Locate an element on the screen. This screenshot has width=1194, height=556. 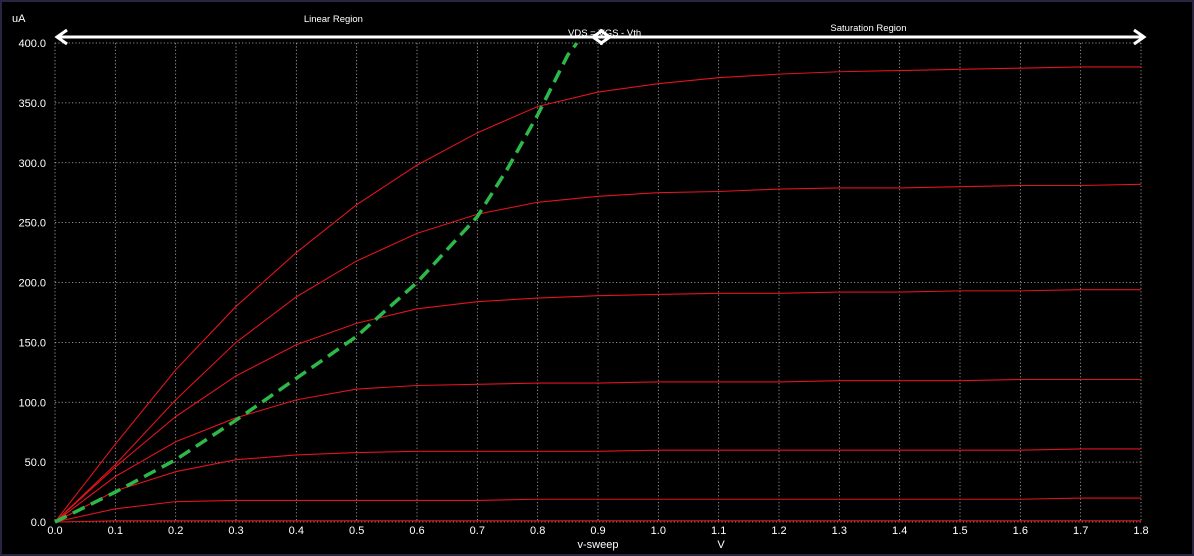
x-tick-label: 1.4 is located at coordinates (899, 531).